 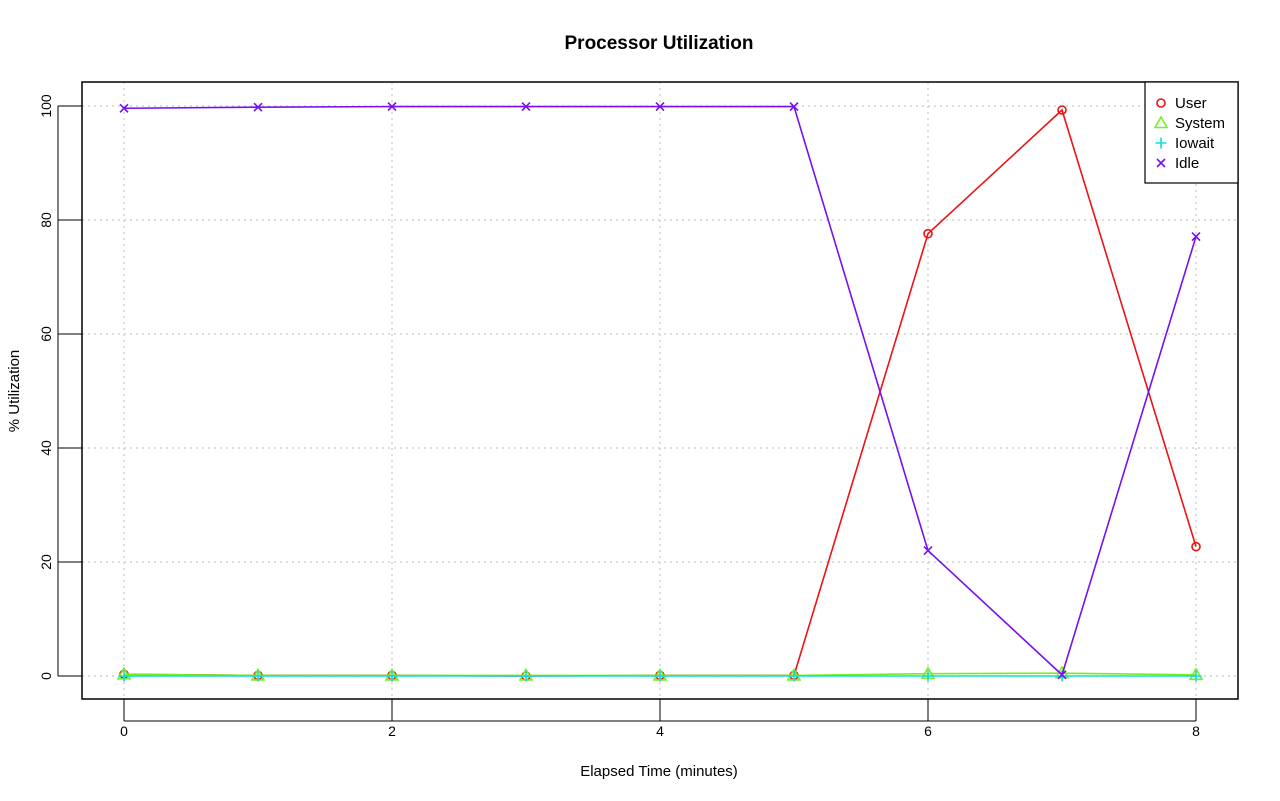 I want to click on legend-marker-idle, so click(x=1161, y=163).